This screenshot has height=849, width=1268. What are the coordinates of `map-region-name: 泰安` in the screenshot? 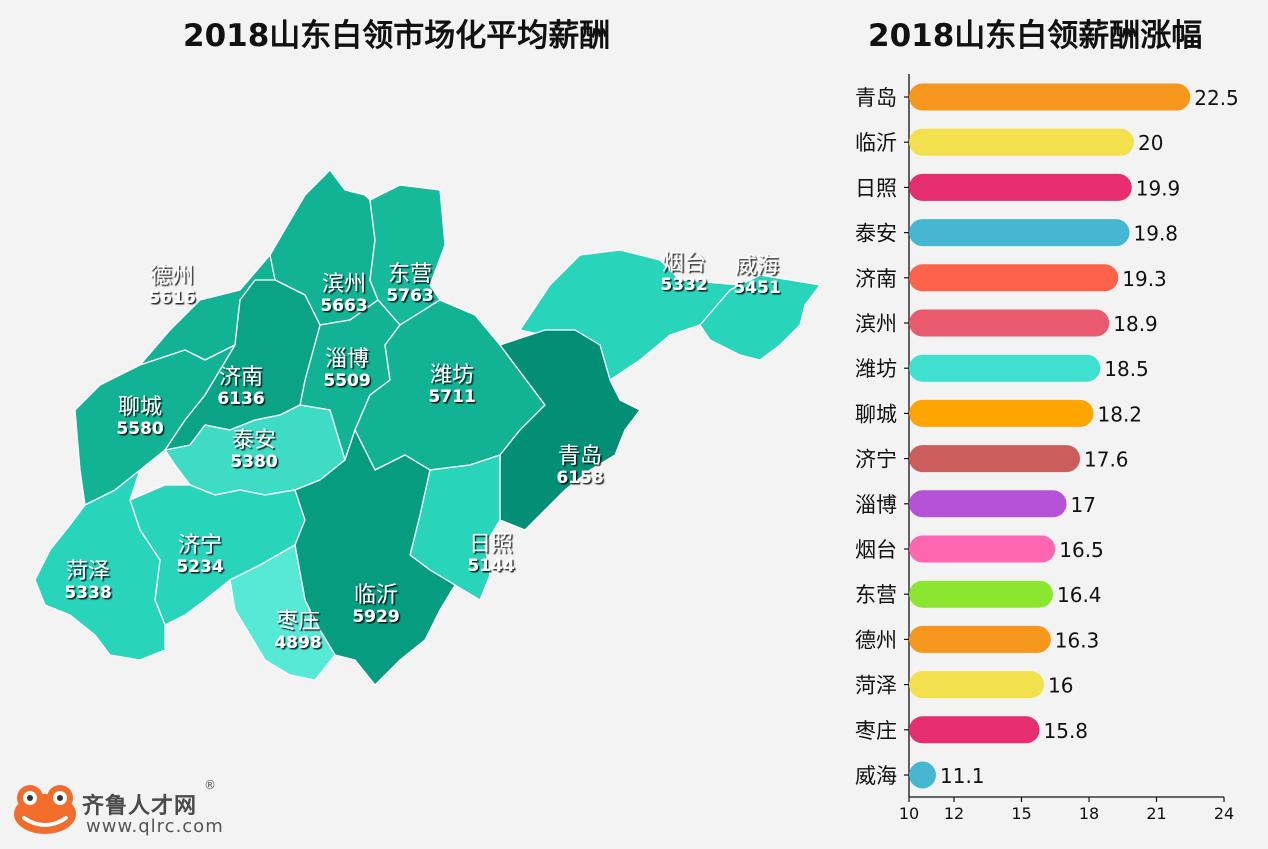 It's located at (254, 440).